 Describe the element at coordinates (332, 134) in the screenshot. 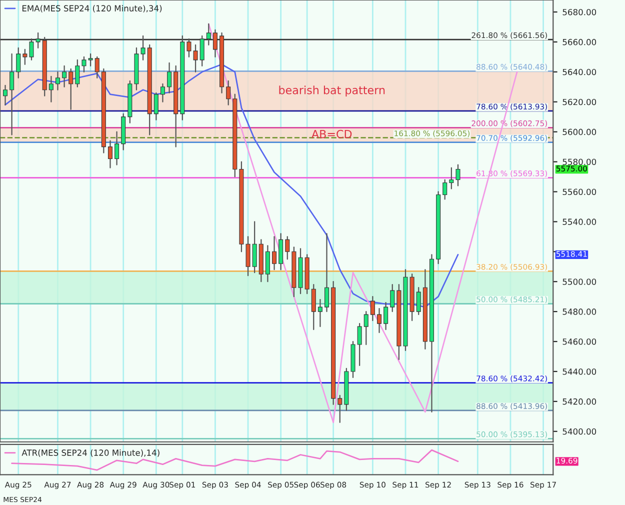

I see `band-label: AB=CD` at that location.